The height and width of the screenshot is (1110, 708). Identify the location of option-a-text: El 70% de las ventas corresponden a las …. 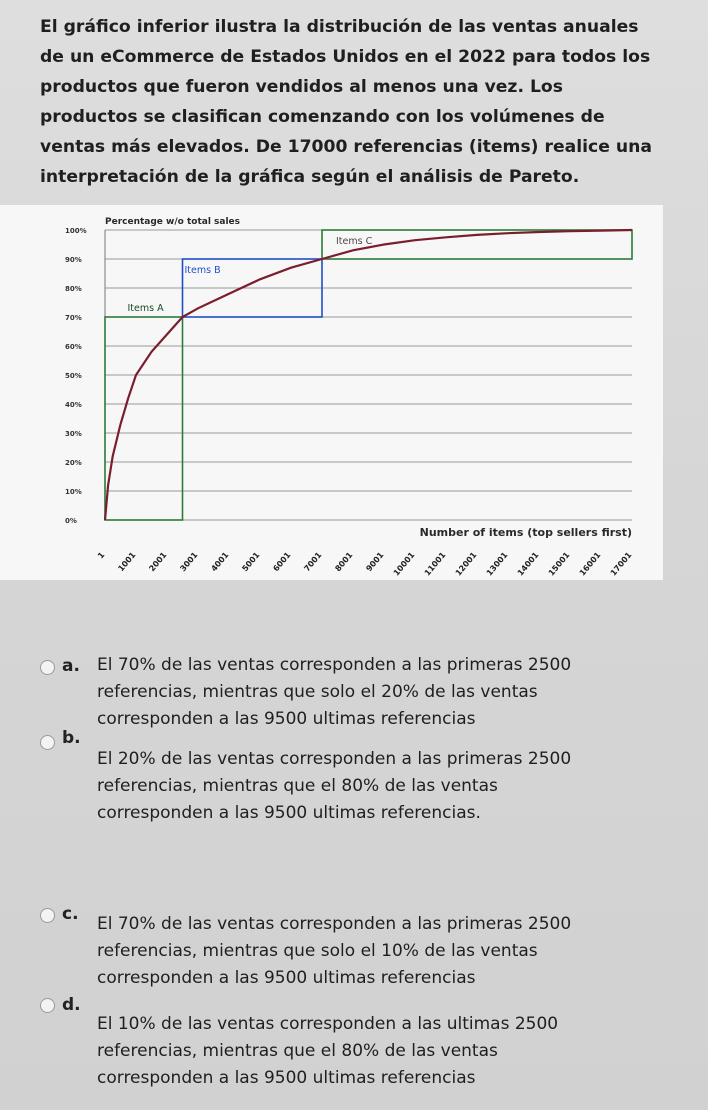
(367, 692).